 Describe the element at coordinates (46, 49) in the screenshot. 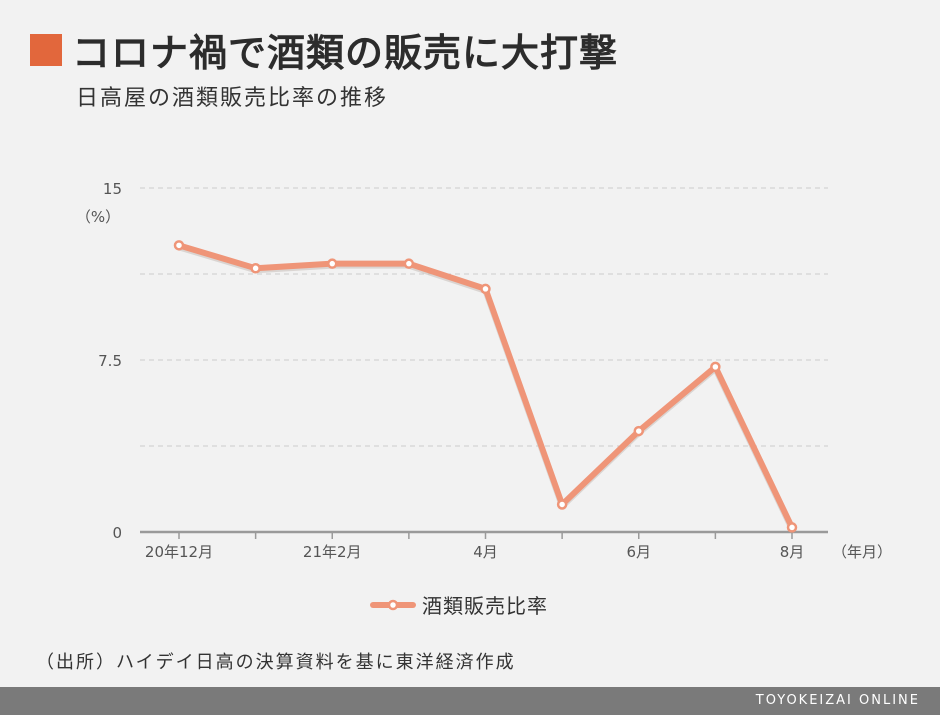

I see `title-marker` at that location.